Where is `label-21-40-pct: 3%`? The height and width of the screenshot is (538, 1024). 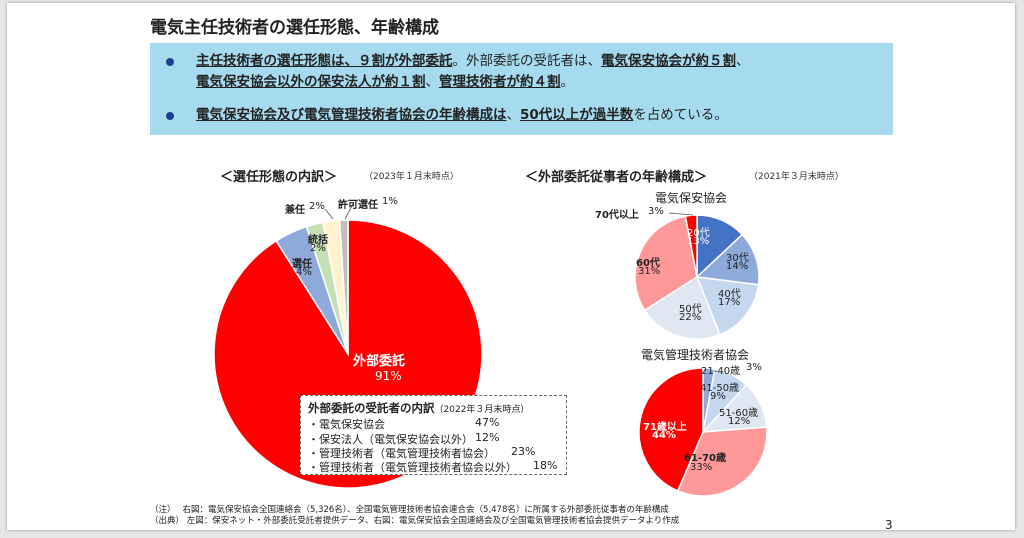 label-21-40-pct: 3% is located at coordinates (754, 367).